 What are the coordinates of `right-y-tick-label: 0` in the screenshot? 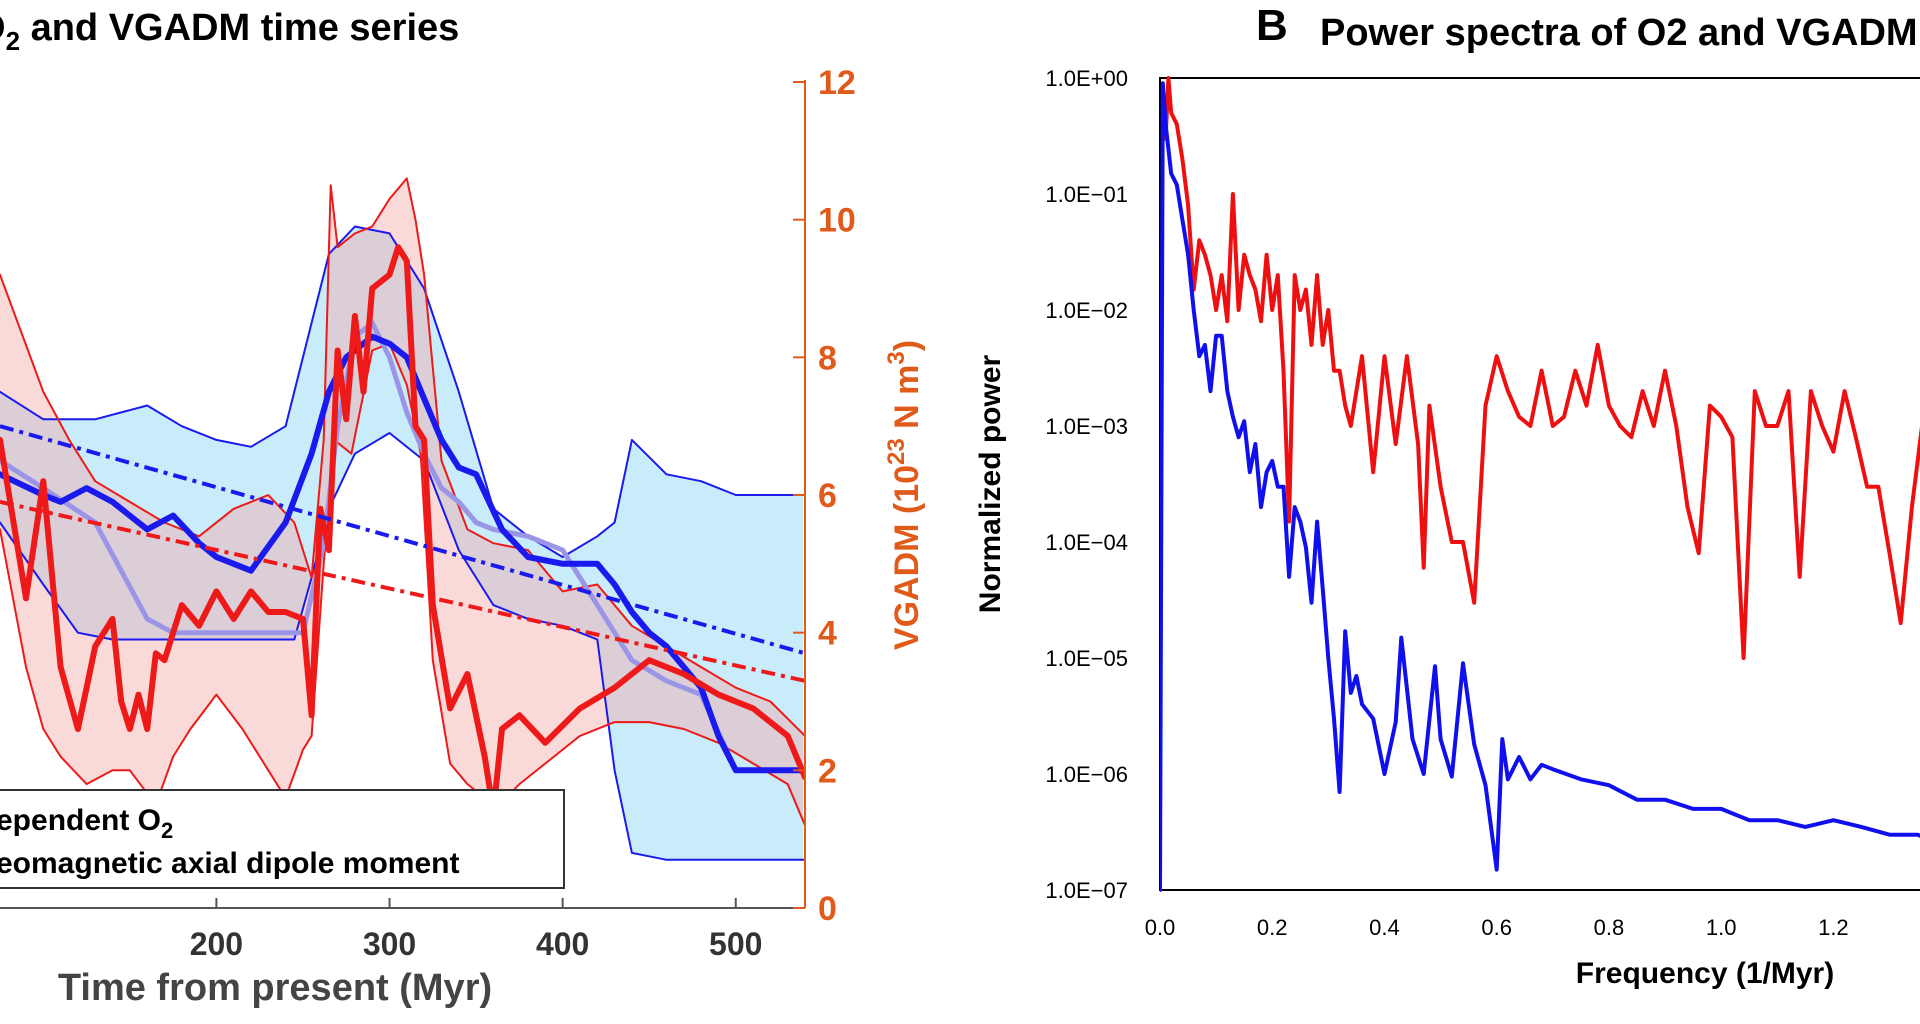 It's located at (827, 909).